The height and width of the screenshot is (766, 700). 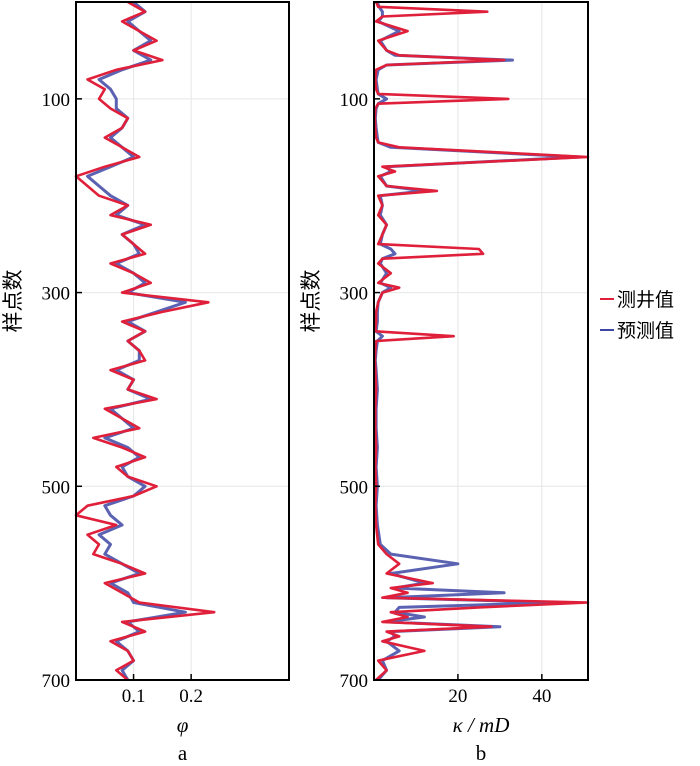 I want to click on x-tick-label: 0.2, so click(x=191, y=696).